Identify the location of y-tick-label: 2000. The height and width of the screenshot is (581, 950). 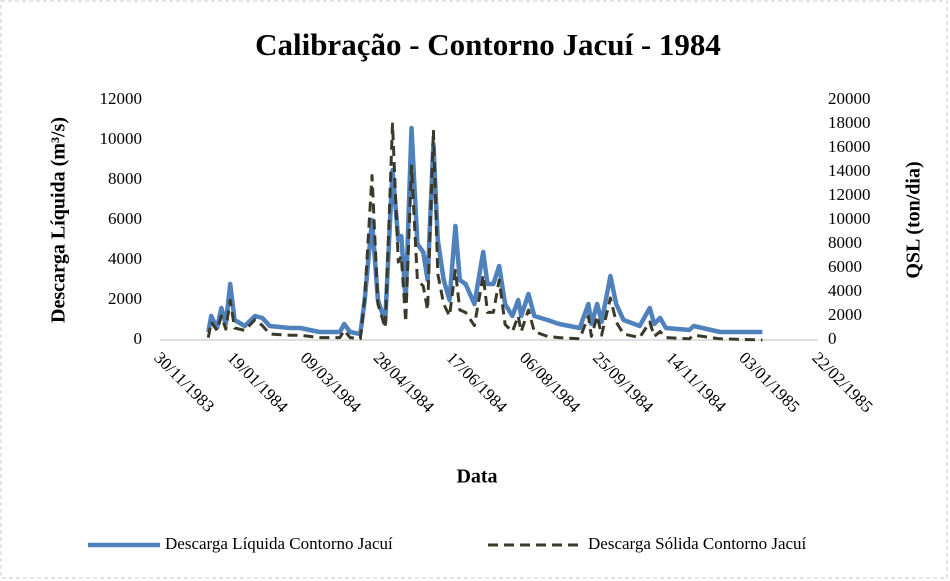
(125, 298).